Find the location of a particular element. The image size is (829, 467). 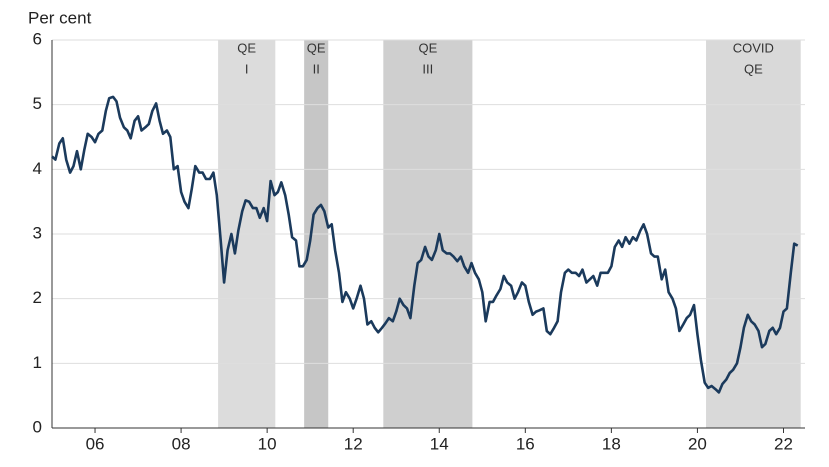

x-tick-label: 20 is located at coordinates (697, 443).